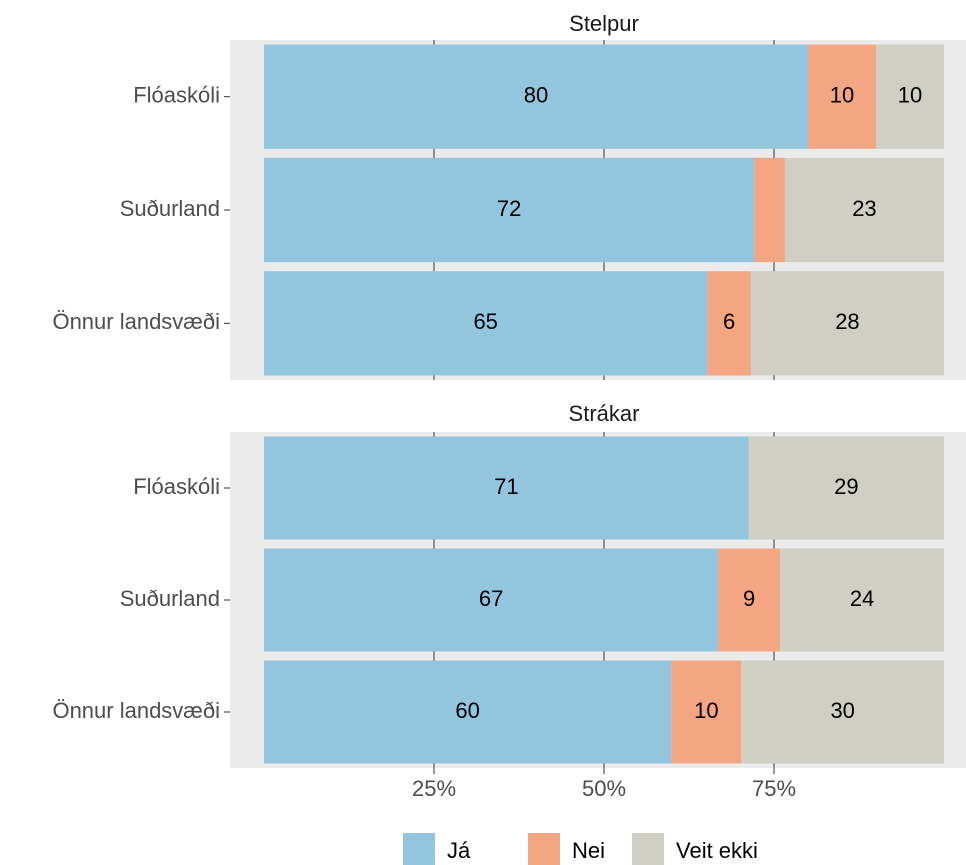 Image resolution: width=966 pixels, height=865 pixels. What do you see at coordinates (604, 413) in the screenshot?
I see `facet-title: Strákar` at bounding box center [604, 413].